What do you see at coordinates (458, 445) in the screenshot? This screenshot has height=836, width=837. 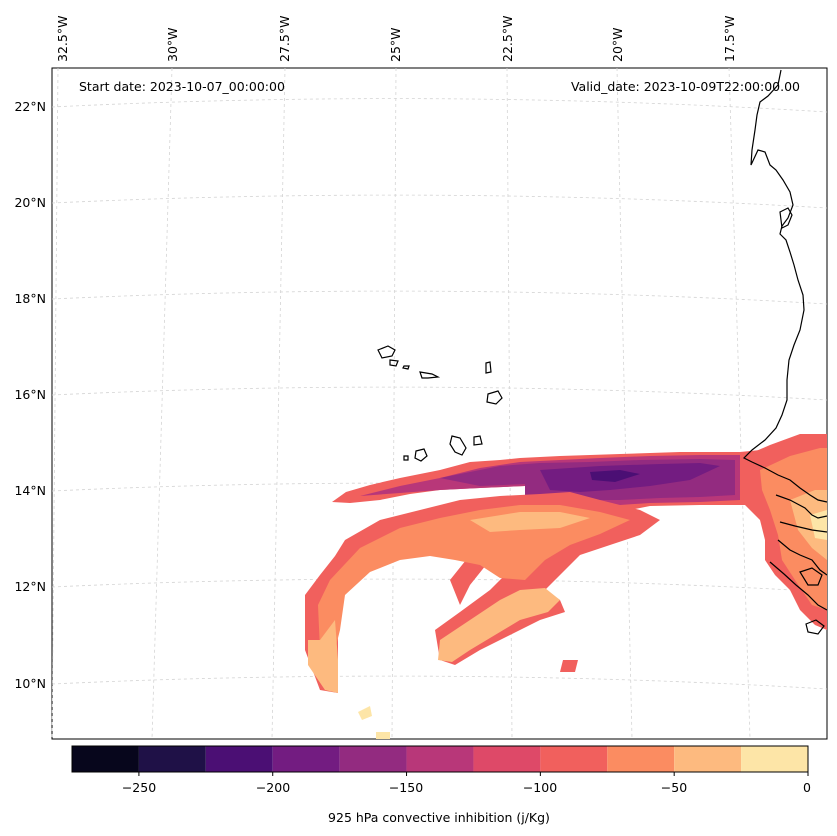 I see `cape-verde-santiago` at bounding box center [458, 445].